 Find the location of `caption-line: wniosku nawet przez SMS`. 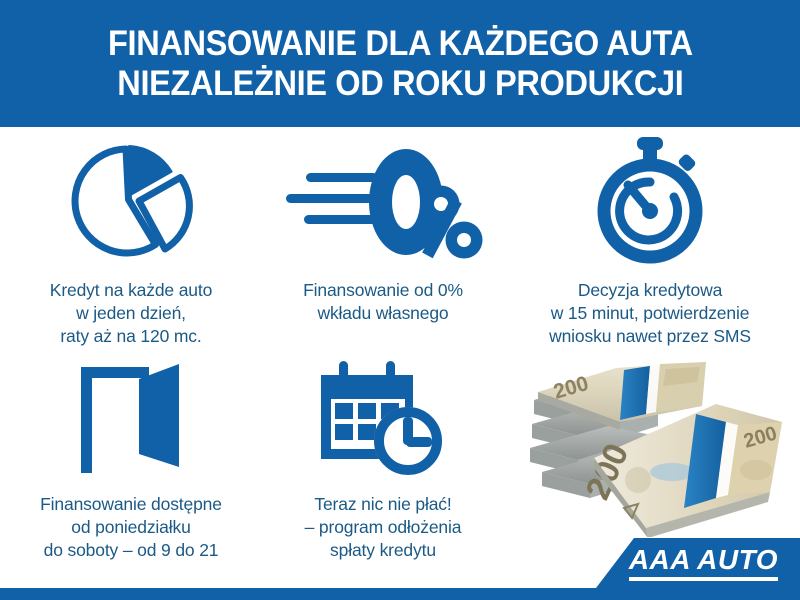

caption-line: wniosku nawet przez SMS is located at coordinates (650, 336).